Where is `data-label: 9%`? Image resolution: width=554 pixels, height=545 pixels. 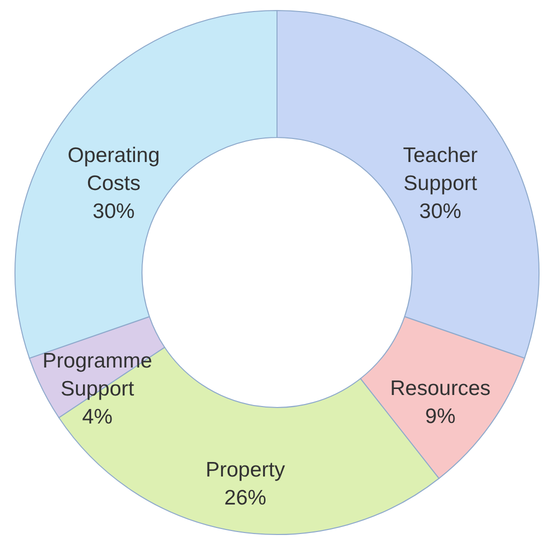 data-label: 9% is located at coordinates (440, 416).